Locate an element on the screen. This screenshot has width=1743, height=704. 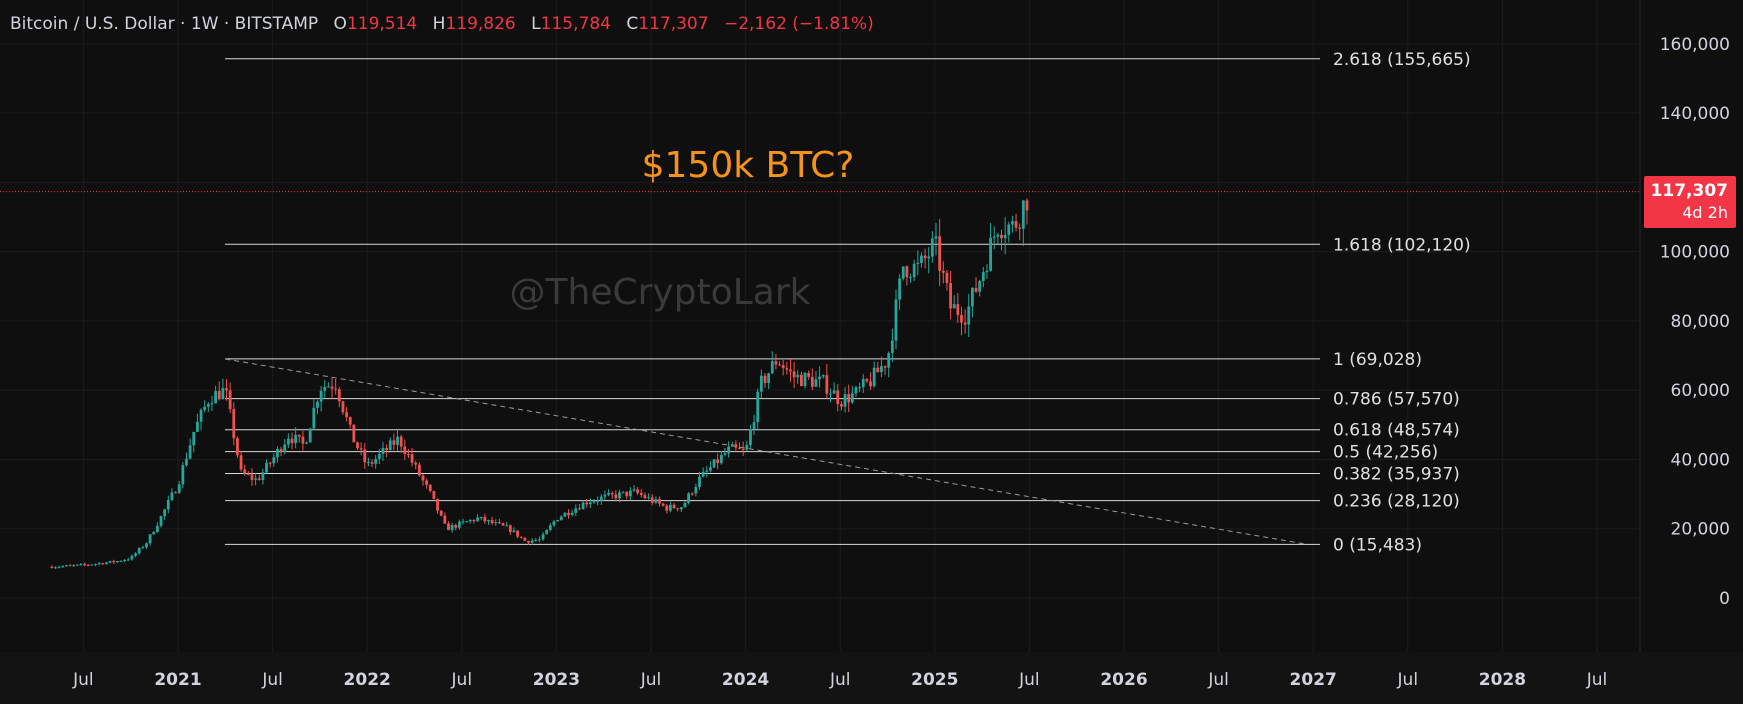
bar-countdown: 4d 2h is located at coordinates (1705, 212).